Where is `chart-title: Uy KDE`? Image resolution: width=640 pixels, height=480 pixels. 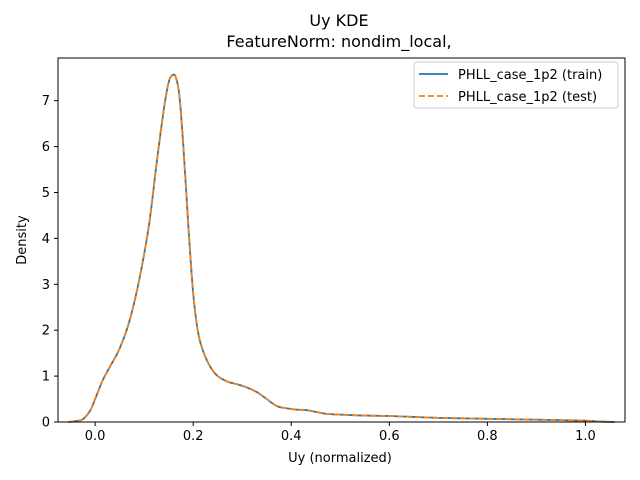
chart-title: Uy KDE is located at coordinates (338, 20).